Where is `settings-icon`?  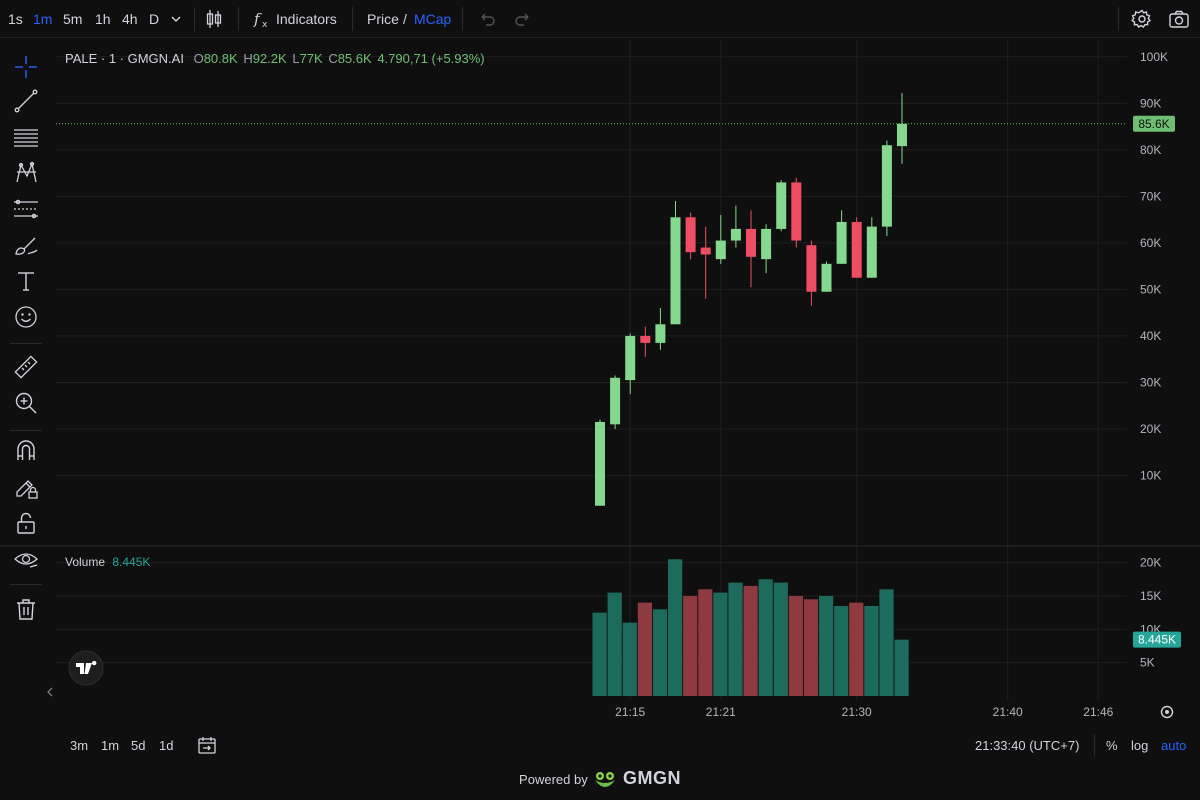
settings-icon is located at coordinates (1142, 19).